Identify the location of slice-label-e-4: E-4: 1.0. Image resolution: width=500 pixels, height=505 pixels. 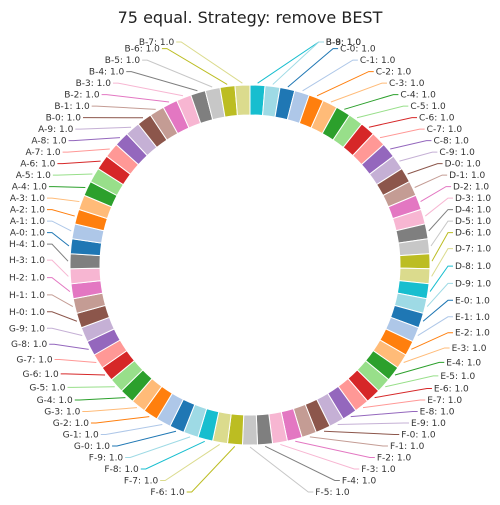
(463, 363).